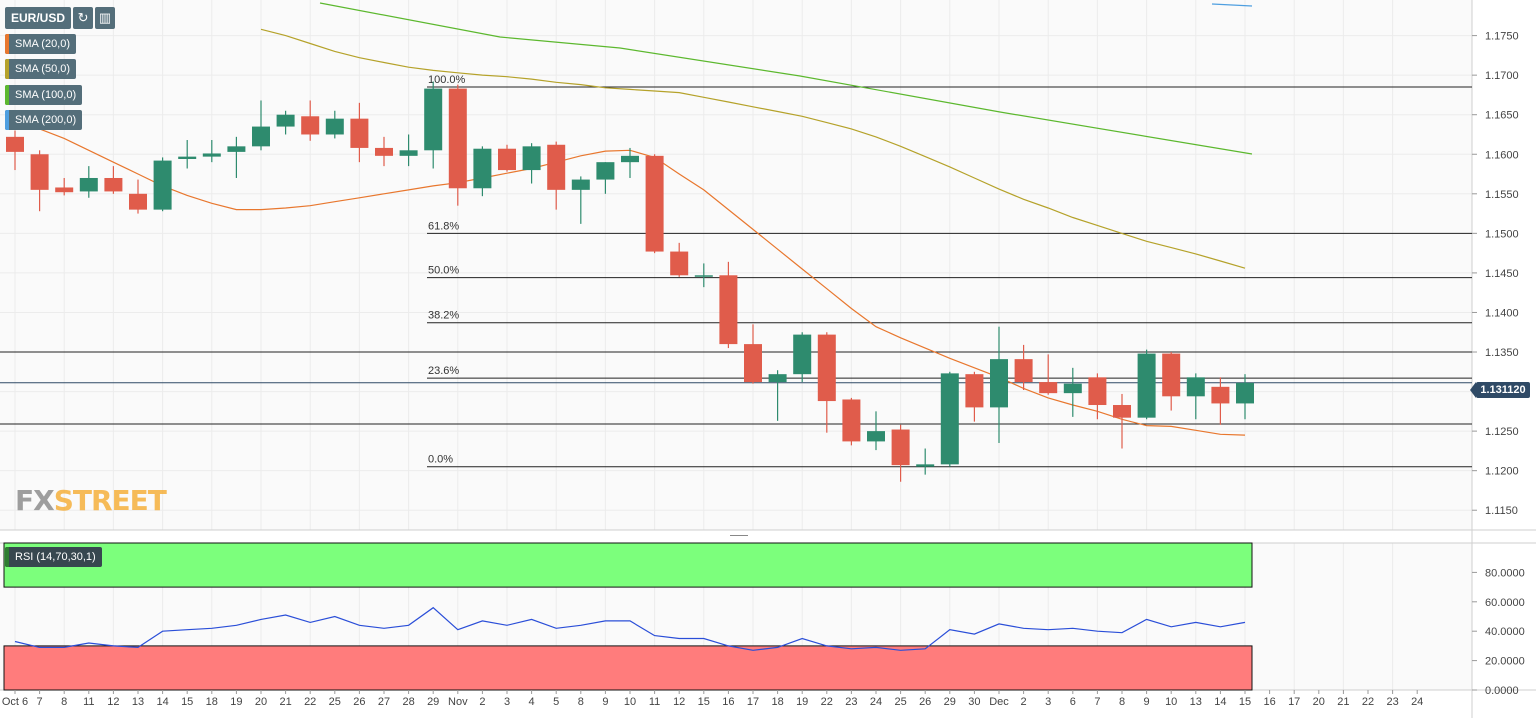 This screenshot has height=718, width=1536. I want to click on indicator-sma-20: SMA (20,0), so click(41, 44).